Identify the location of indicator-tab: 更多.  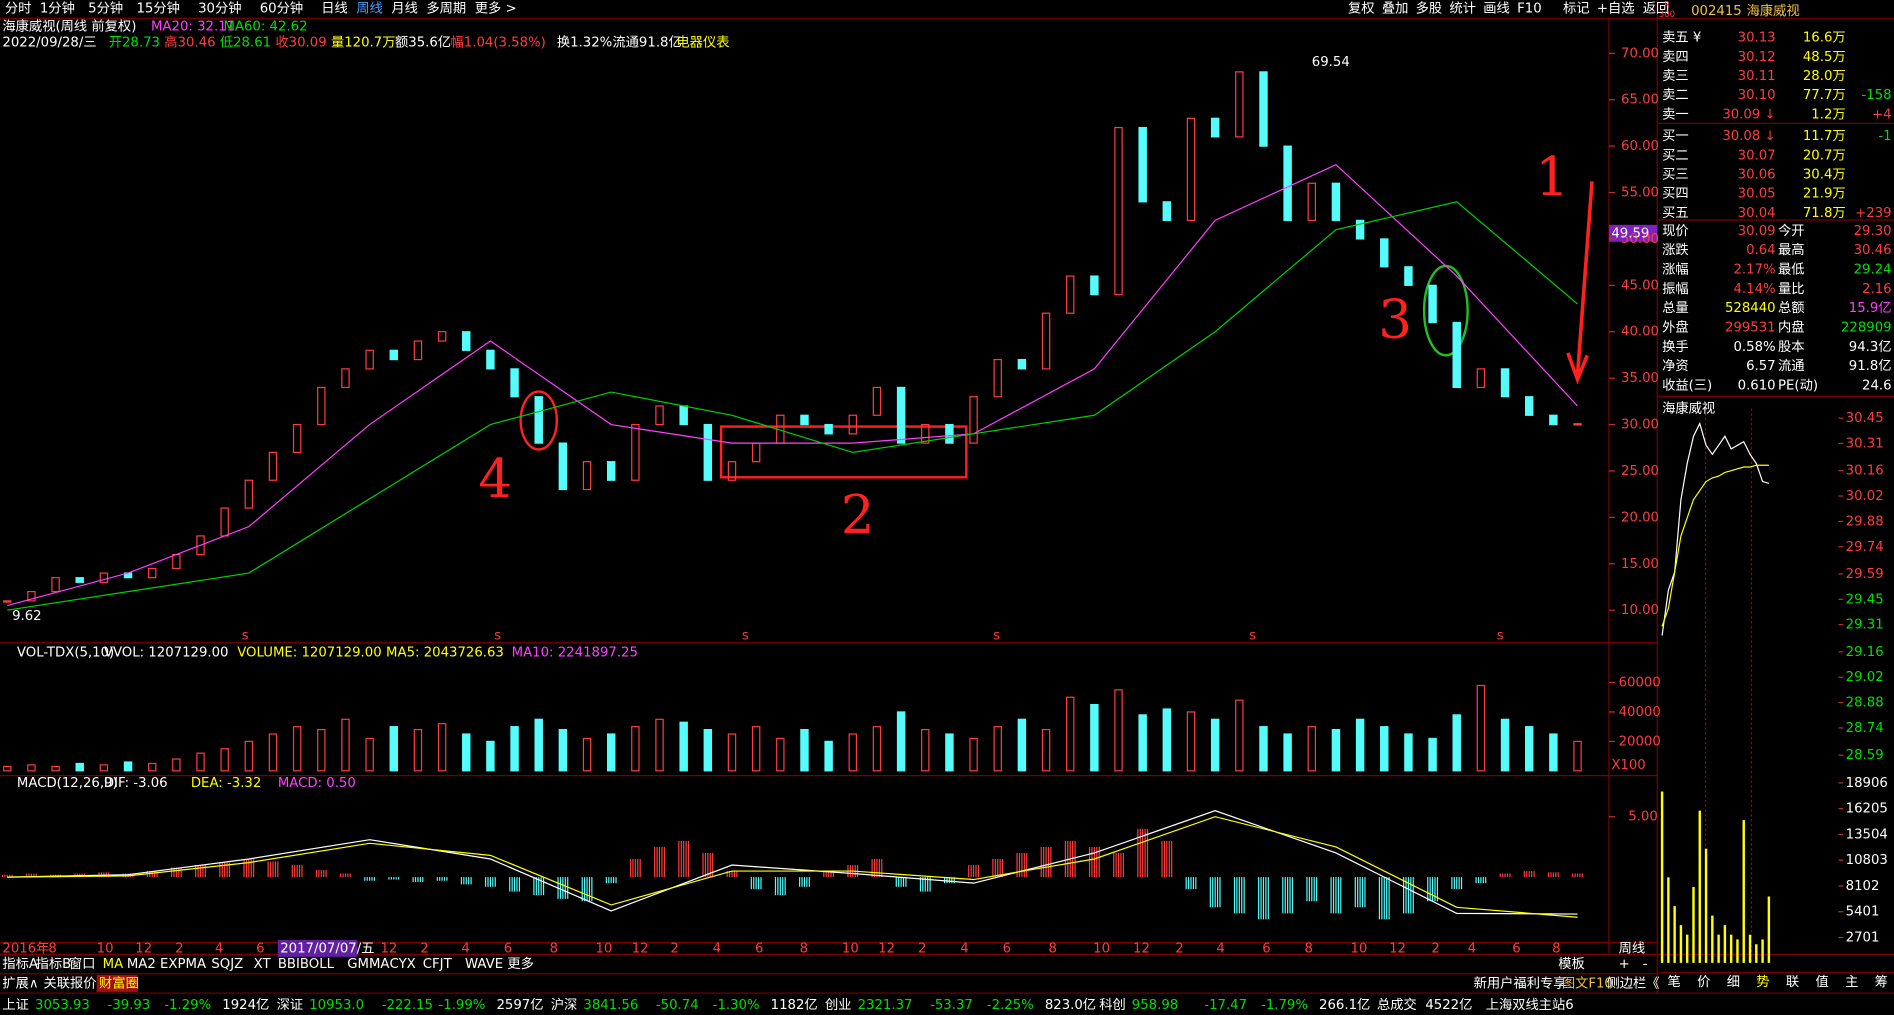
(520, 963).